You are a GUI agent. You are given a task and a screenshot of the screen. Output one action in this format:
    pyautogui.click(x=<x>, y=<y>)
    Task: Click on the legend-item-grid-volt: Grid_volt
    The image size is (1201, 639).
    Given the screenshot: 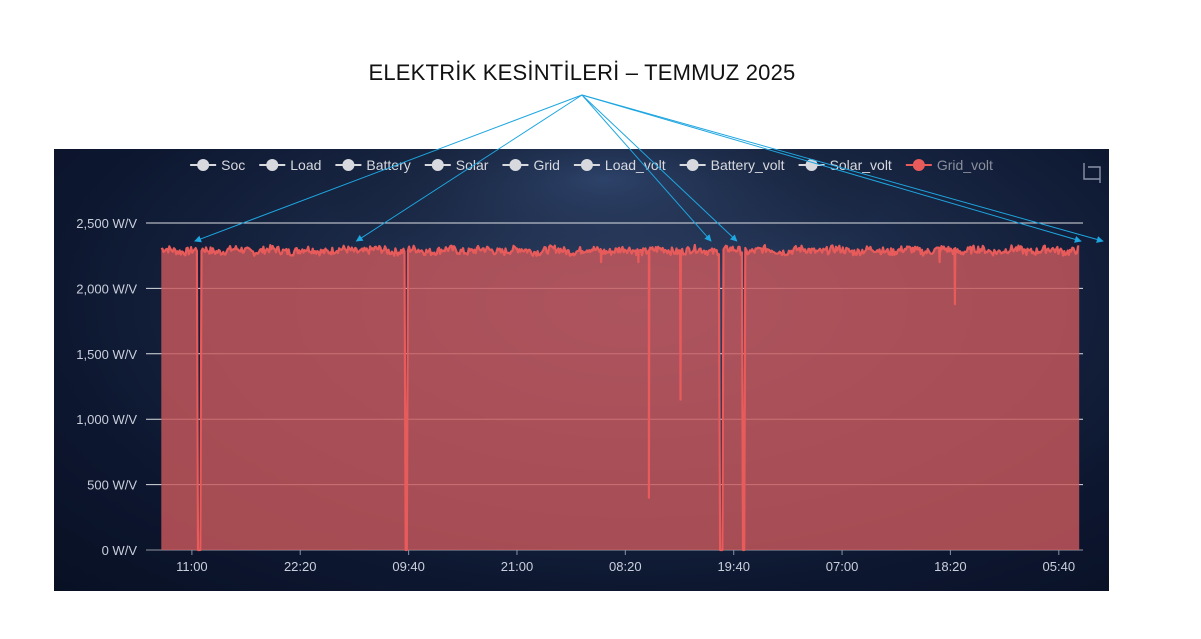 What is the action you would take?
    pyautogui.click(x=949, y=165)
    